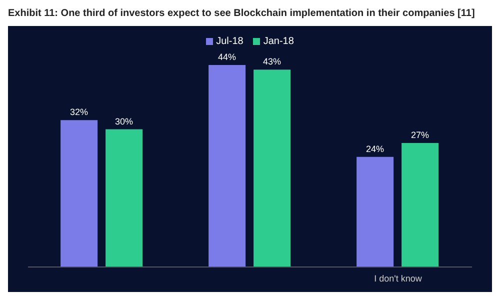  What do you see at coordinates (124, 121) in the screenshot?
I see `data-label: 30%` at bounding box center [124, 121].